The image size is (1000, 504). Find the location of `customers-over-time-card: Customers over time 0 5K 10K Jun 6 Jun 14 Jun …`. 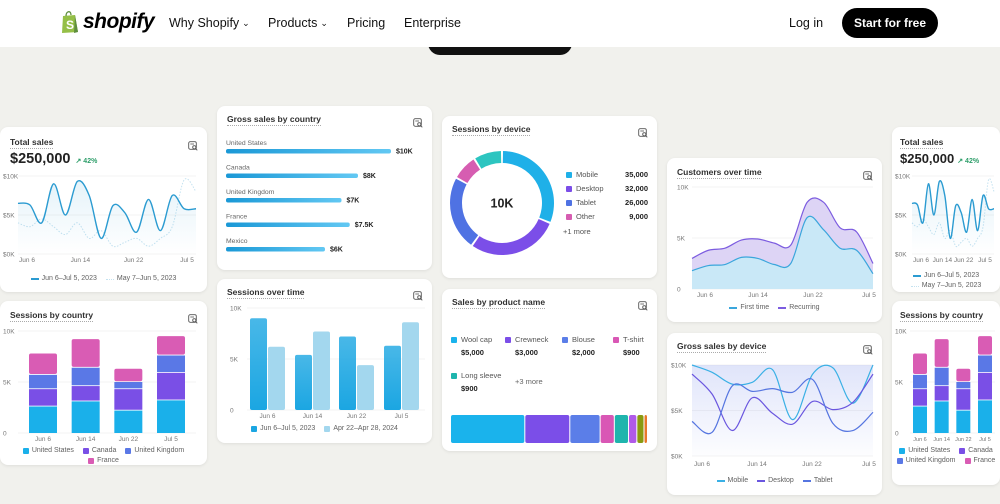

customers-over-time-card: Customers over time 0 5K 10K Jun 6 Jun 14 Jun … is located at coordinates (774, 240).